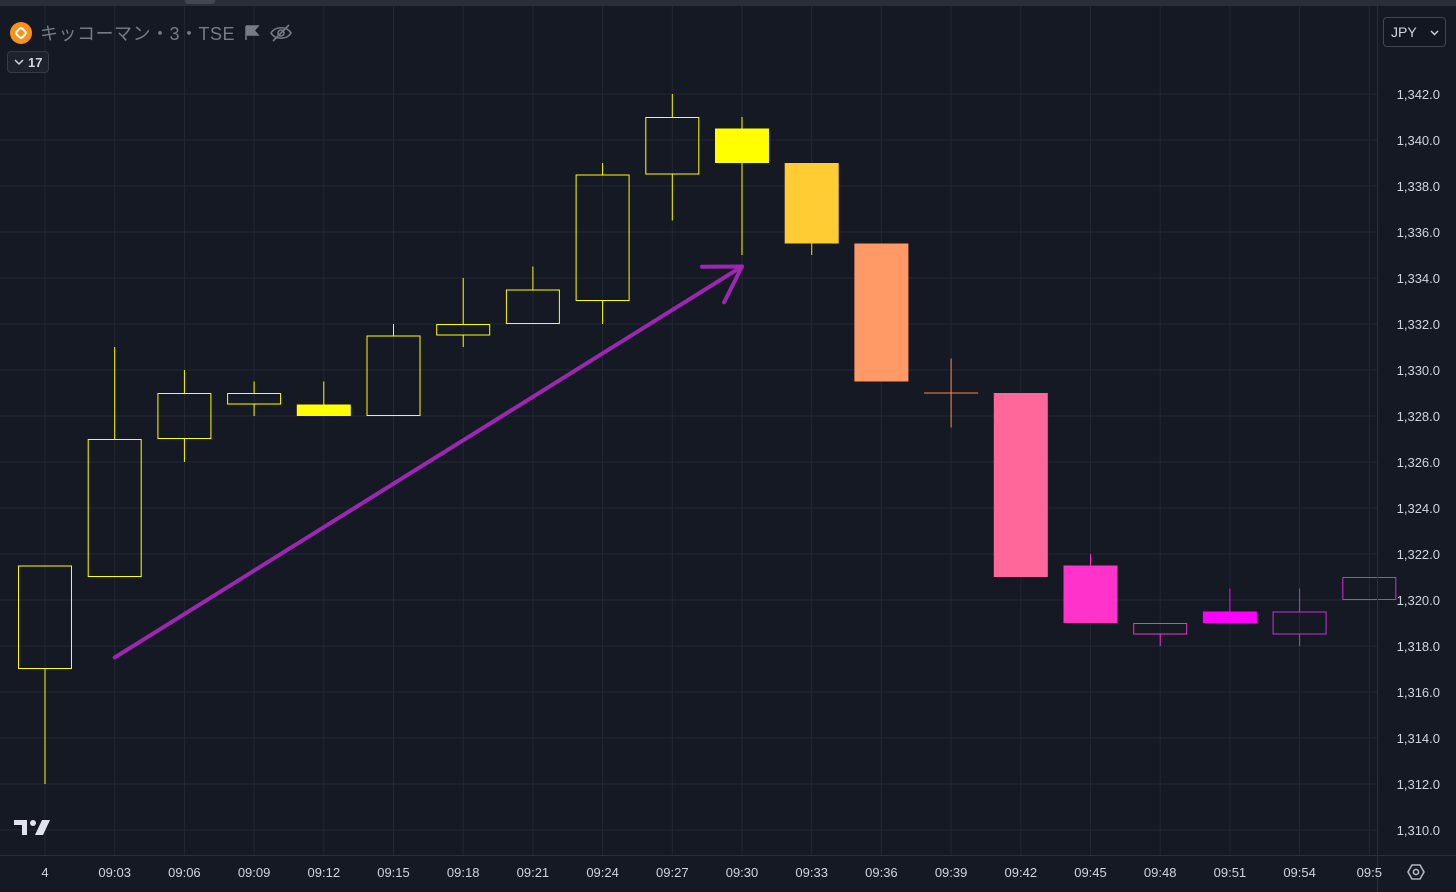  I want to click on price-tick-label: 1,334.0, so click(1418, 278).